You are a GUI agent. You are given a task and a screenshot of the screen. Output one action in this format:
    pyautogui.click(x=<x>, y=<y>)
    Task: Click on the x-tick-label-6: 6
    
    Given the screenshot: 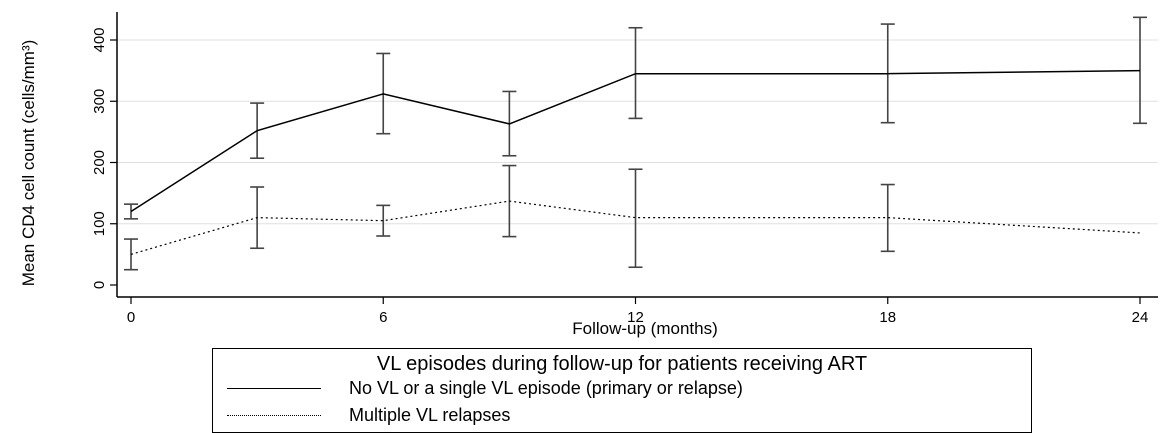 What is the action you would take?
    pyautogui.click(x=383, y=317)
    